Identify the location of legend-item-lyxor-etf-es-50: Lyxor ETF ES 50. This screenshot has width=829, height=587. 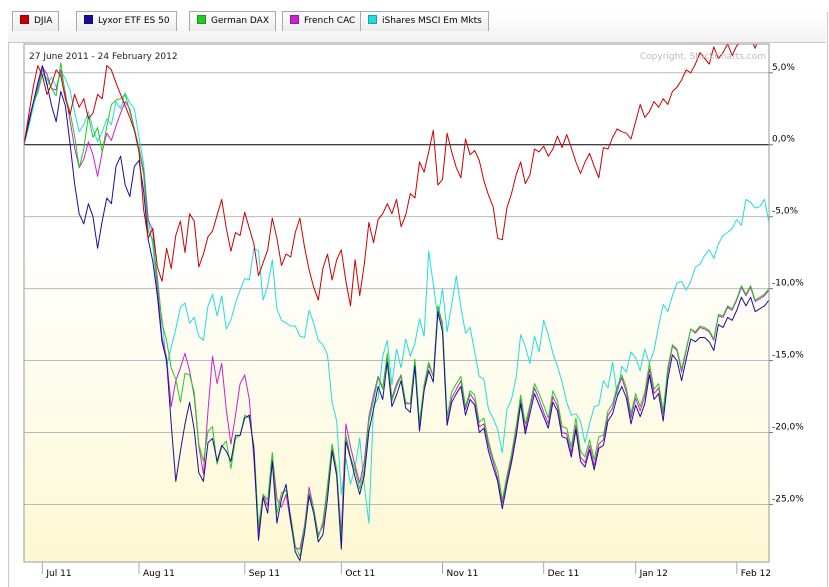
(126, 21).